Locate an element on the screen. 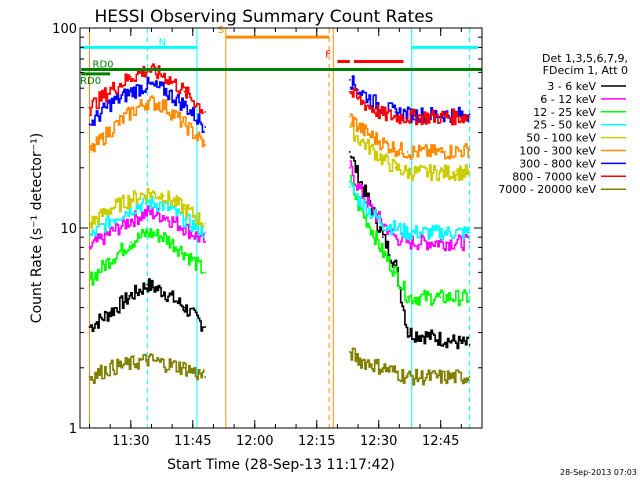  chart-title: HESSI Observing Summary Count Rates is located at coordinates (263, 17).